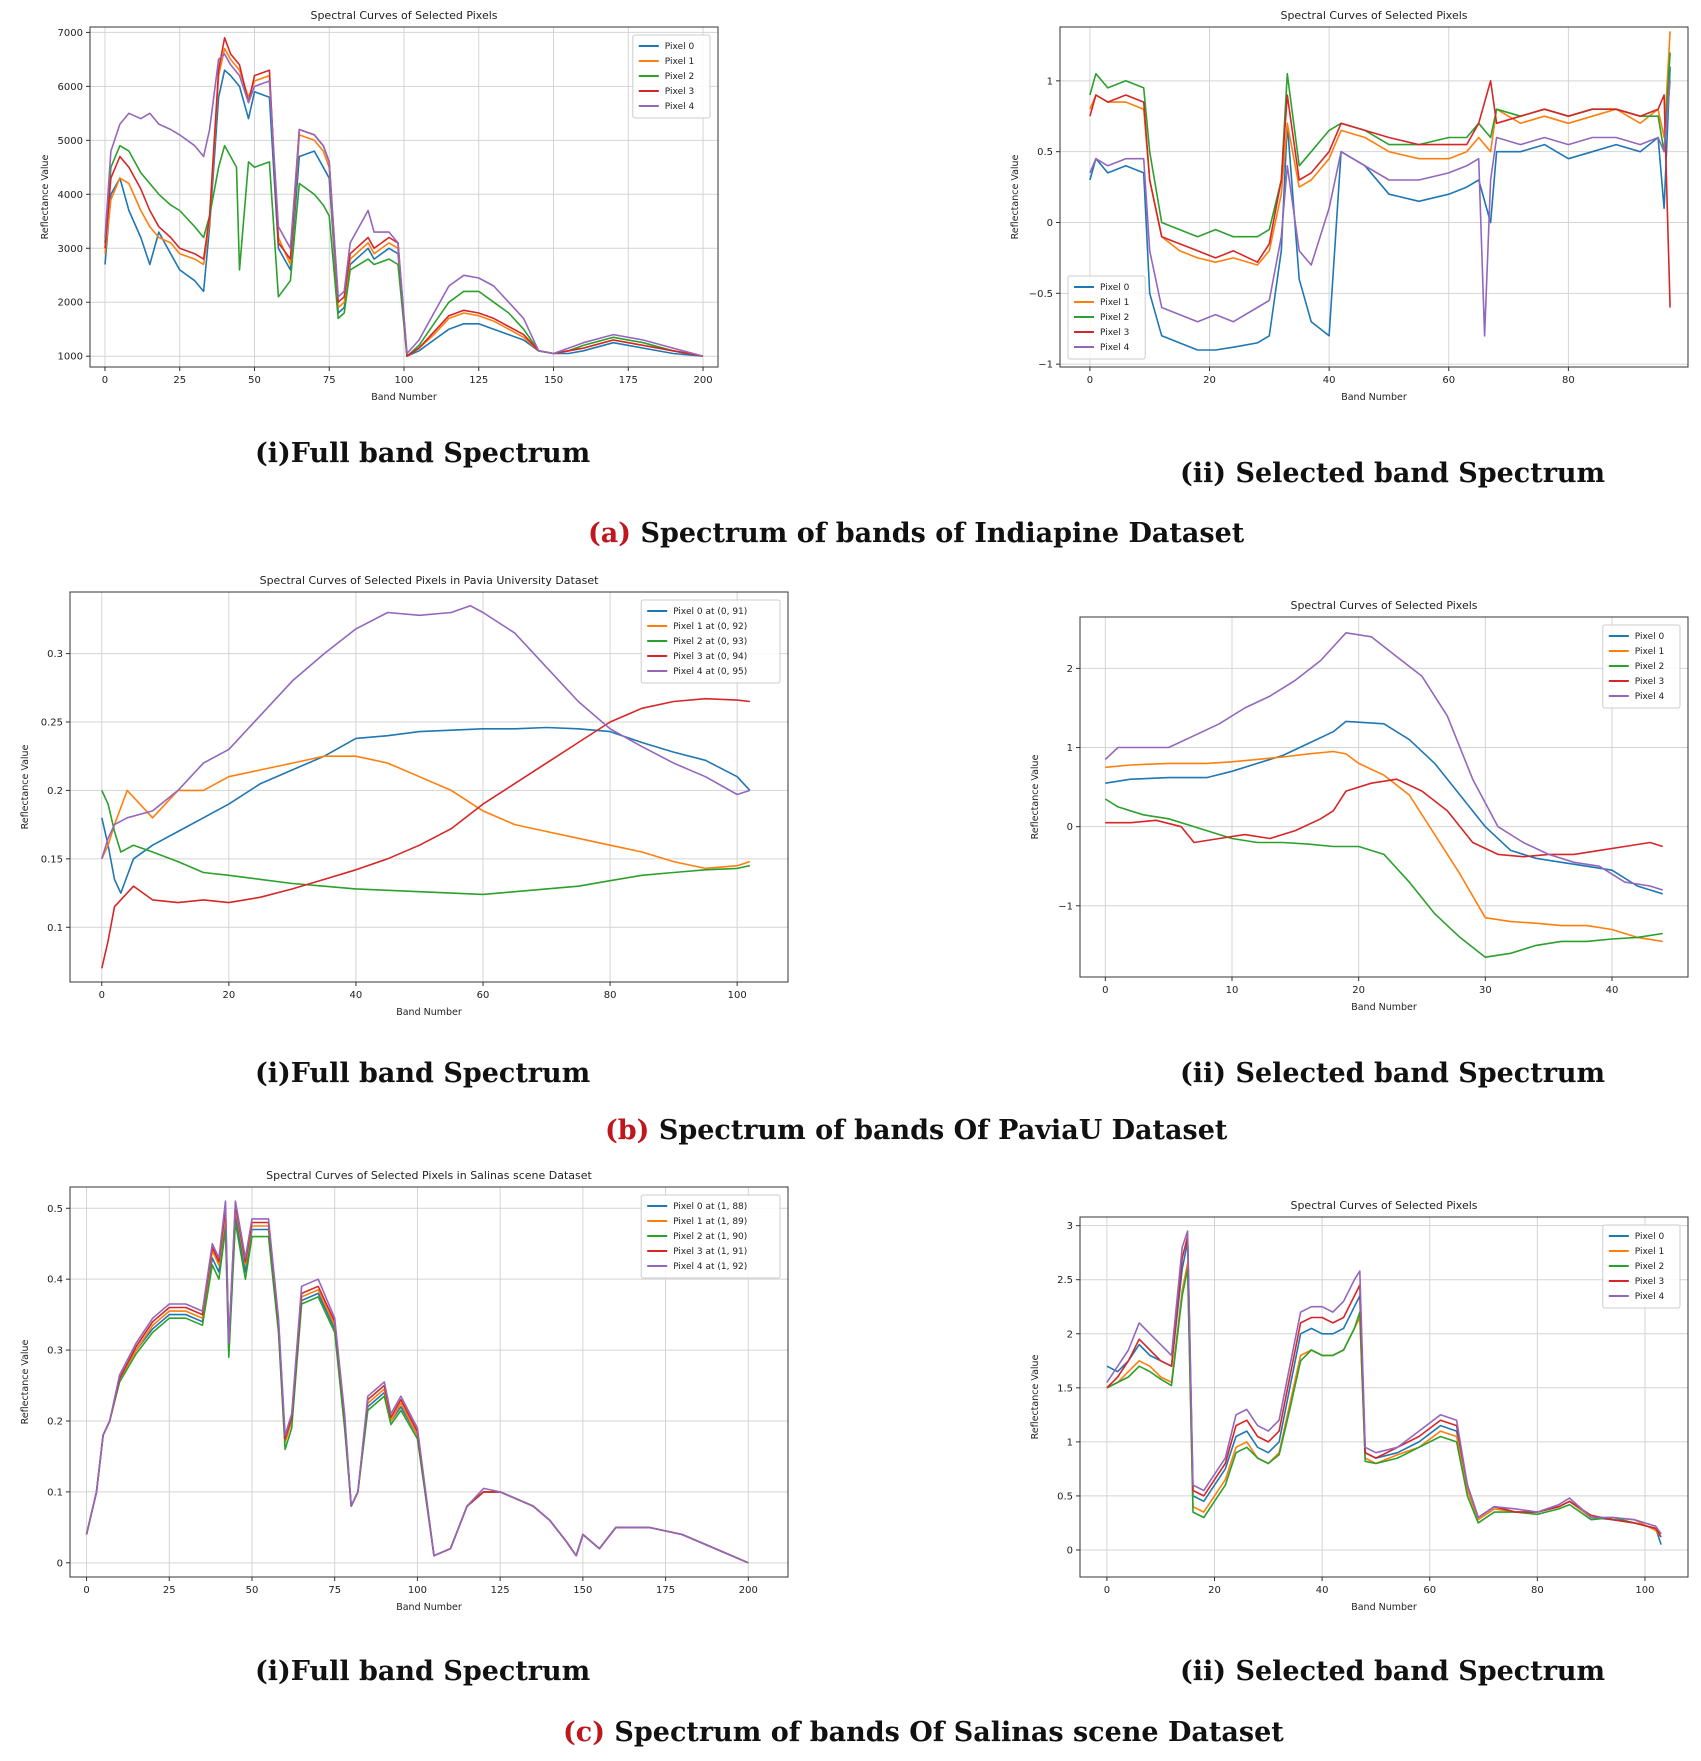  What do you see at coordinates (1448, 380) in the screenshot?
I see `x-tick-label: 60` at bounding box center [1448, 380].